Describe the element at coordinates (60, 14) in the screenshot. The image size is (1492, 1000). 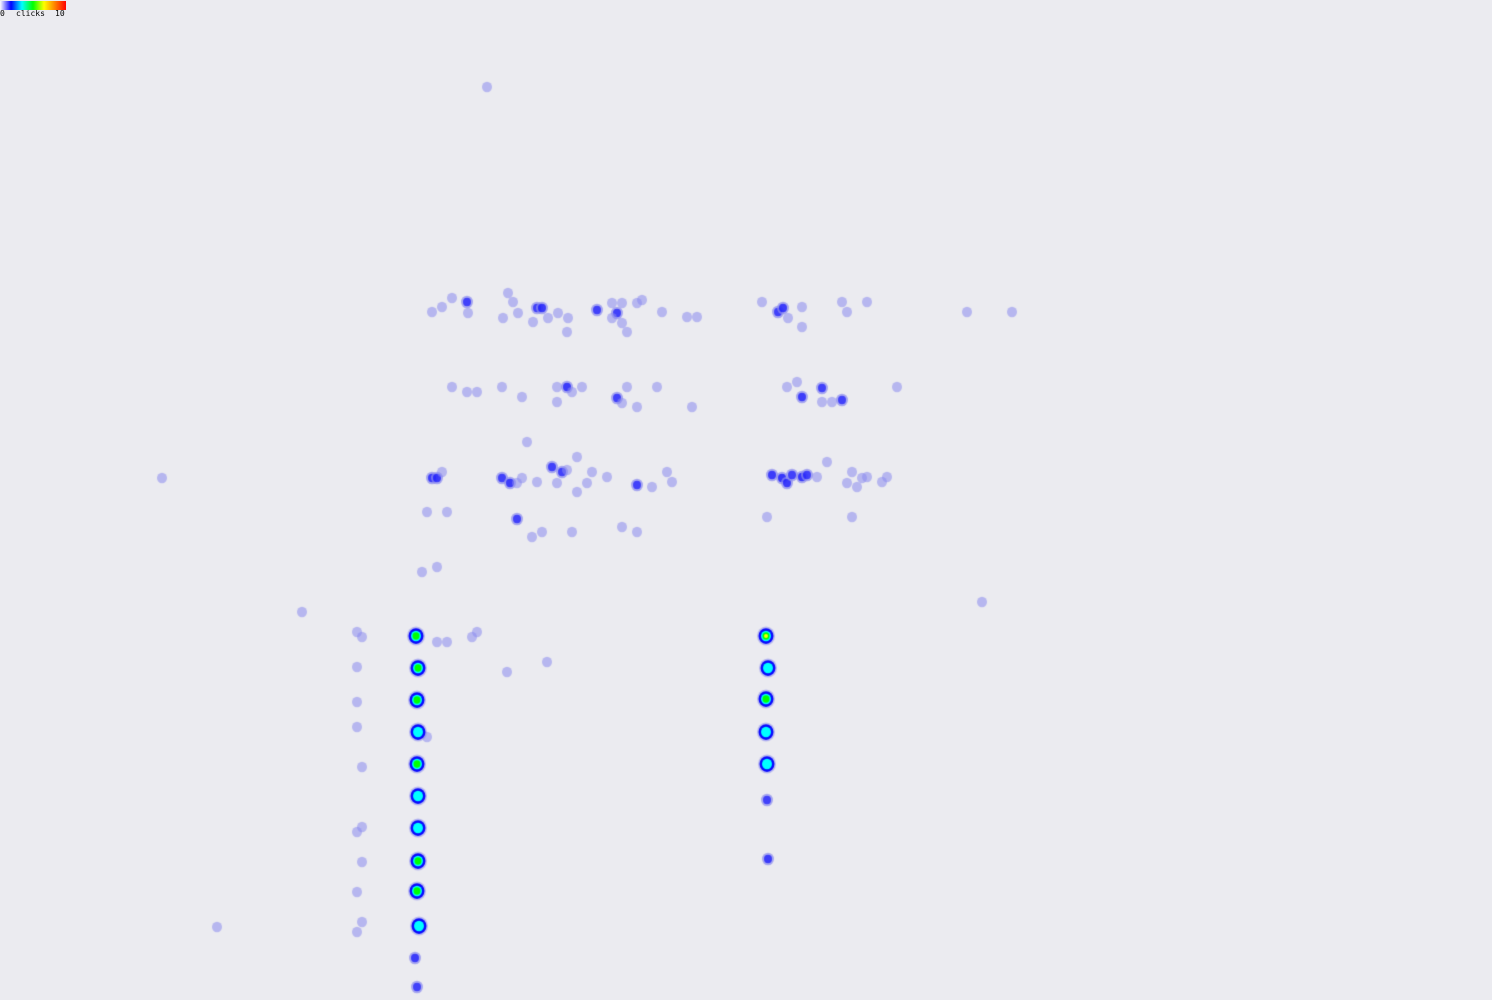
I see `legend-max-label: 10` at that location.